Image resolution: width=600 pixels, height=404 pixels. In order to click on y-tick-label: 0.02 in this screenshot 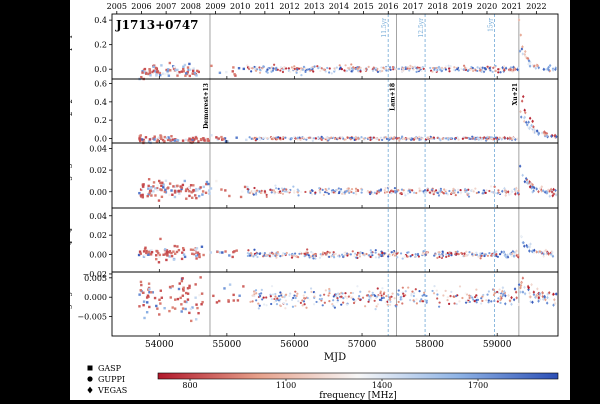, I will do `click(98, 170)`.